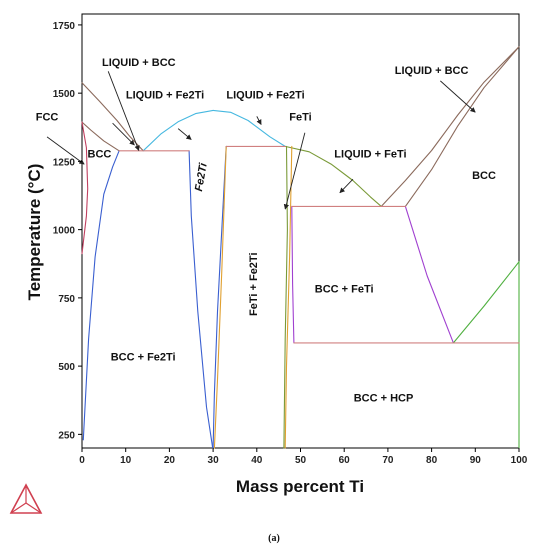 The image size is (549, 550). I want to click on figure-caption: (a), so click(274, 538).